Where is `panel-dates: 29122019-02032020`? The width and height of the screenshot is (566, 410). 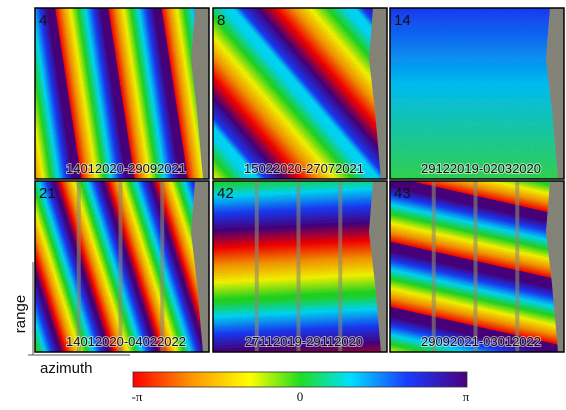
panel-dates: 29122019-02032020 is located at coordinates (481, 168).